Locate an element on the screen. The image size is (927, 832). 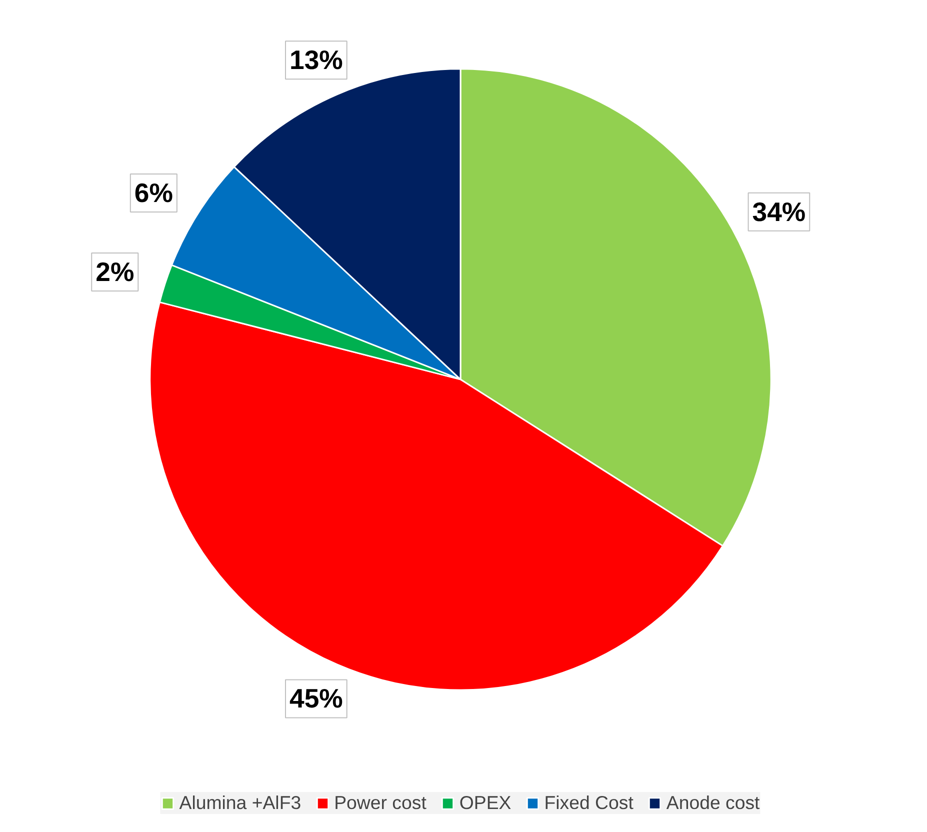
legend-label: Power cost is located at coordinates (380, 803).